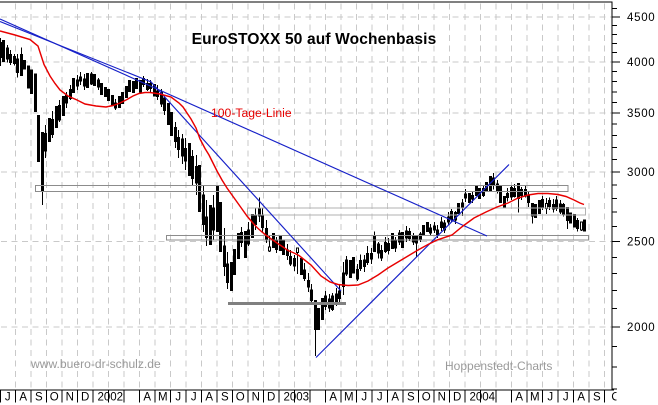 The height and width of the screenshot is (405, 658). I want to click on svg-text: www.buero-dr-schulz.de, so click(95, 364).